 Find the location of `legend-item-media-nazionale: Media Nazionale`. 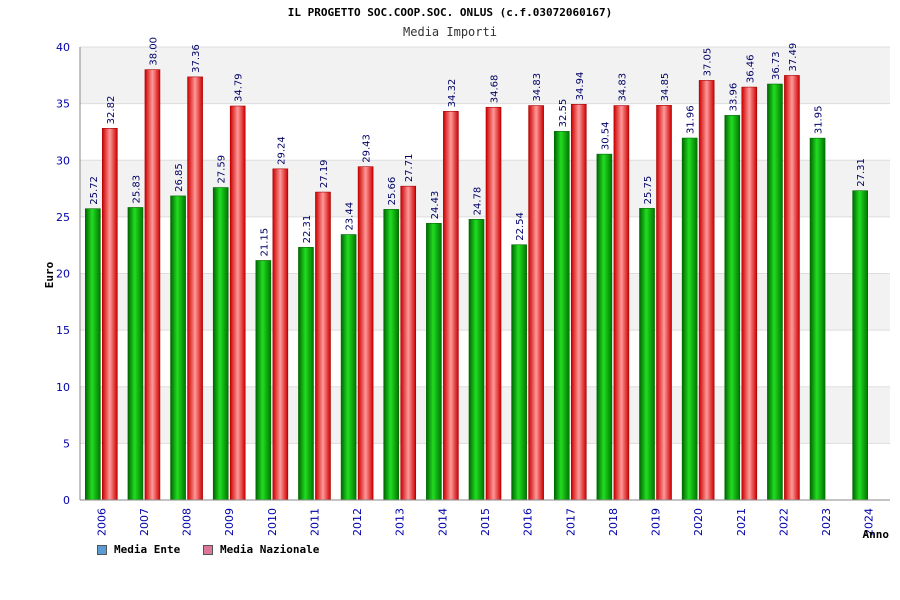

legend-item-media-nazionale: Media Nazionale is located at coordinates (261, 549).